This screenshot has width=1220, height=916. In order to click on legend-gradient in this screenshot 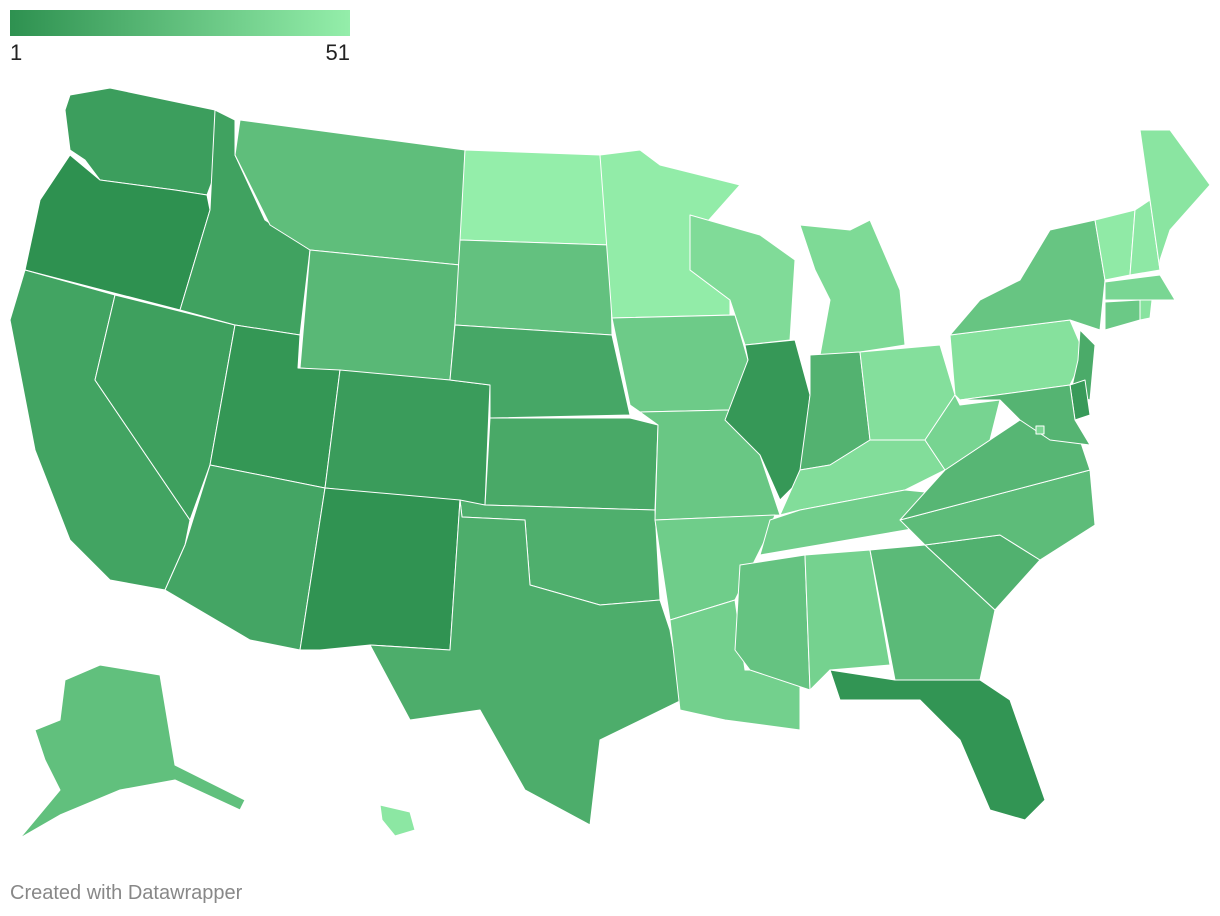, I will do `click(180, 23)`.